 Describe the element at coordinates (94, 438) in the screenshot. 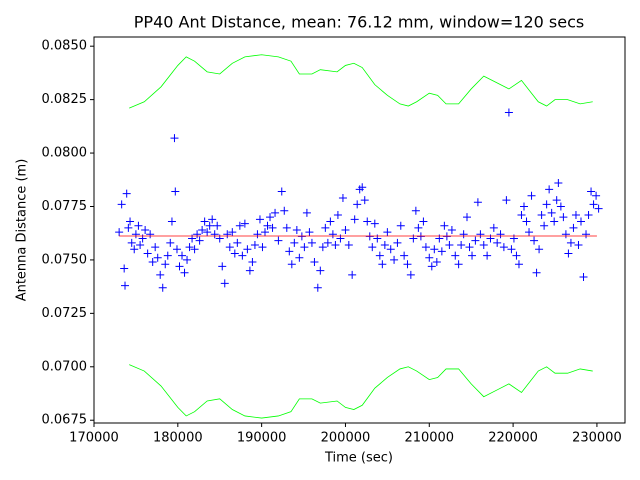

I see `x-tick-label: 170000` at that location.